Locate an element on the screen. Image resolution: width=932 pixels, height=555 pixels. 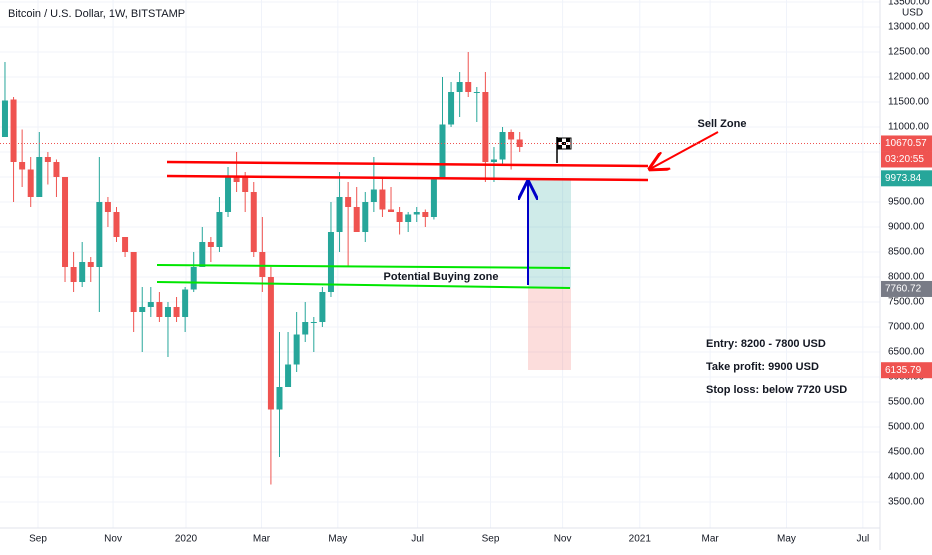
annotation: Sell Zone is located at coordinates (722, 124).